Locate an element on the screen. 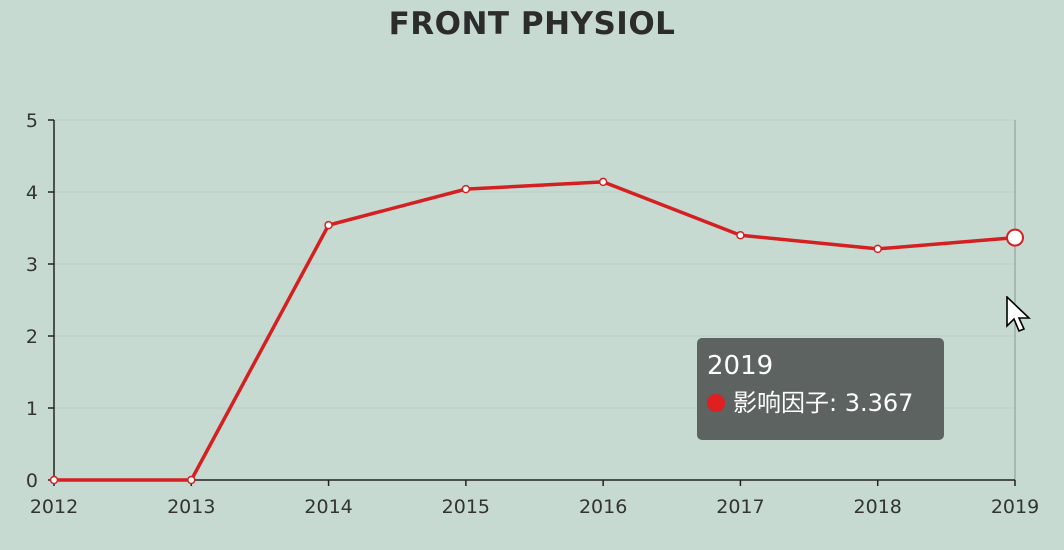 Image resolution: width=1064 pixels, height=550 pixels. tooltip-value: 影响因子: 3.367 is located at coordinates (823, 403).